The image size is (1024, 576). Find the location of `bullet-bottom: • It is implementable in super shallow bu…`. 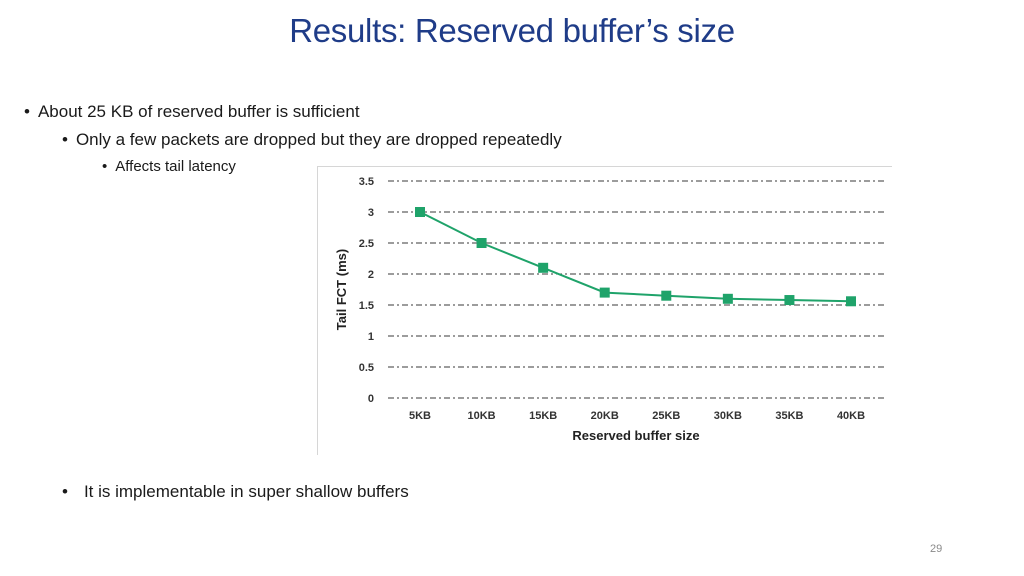

bullet-bottom: • It is implementable in super shallow bu… is located at coordinates (235, 492).